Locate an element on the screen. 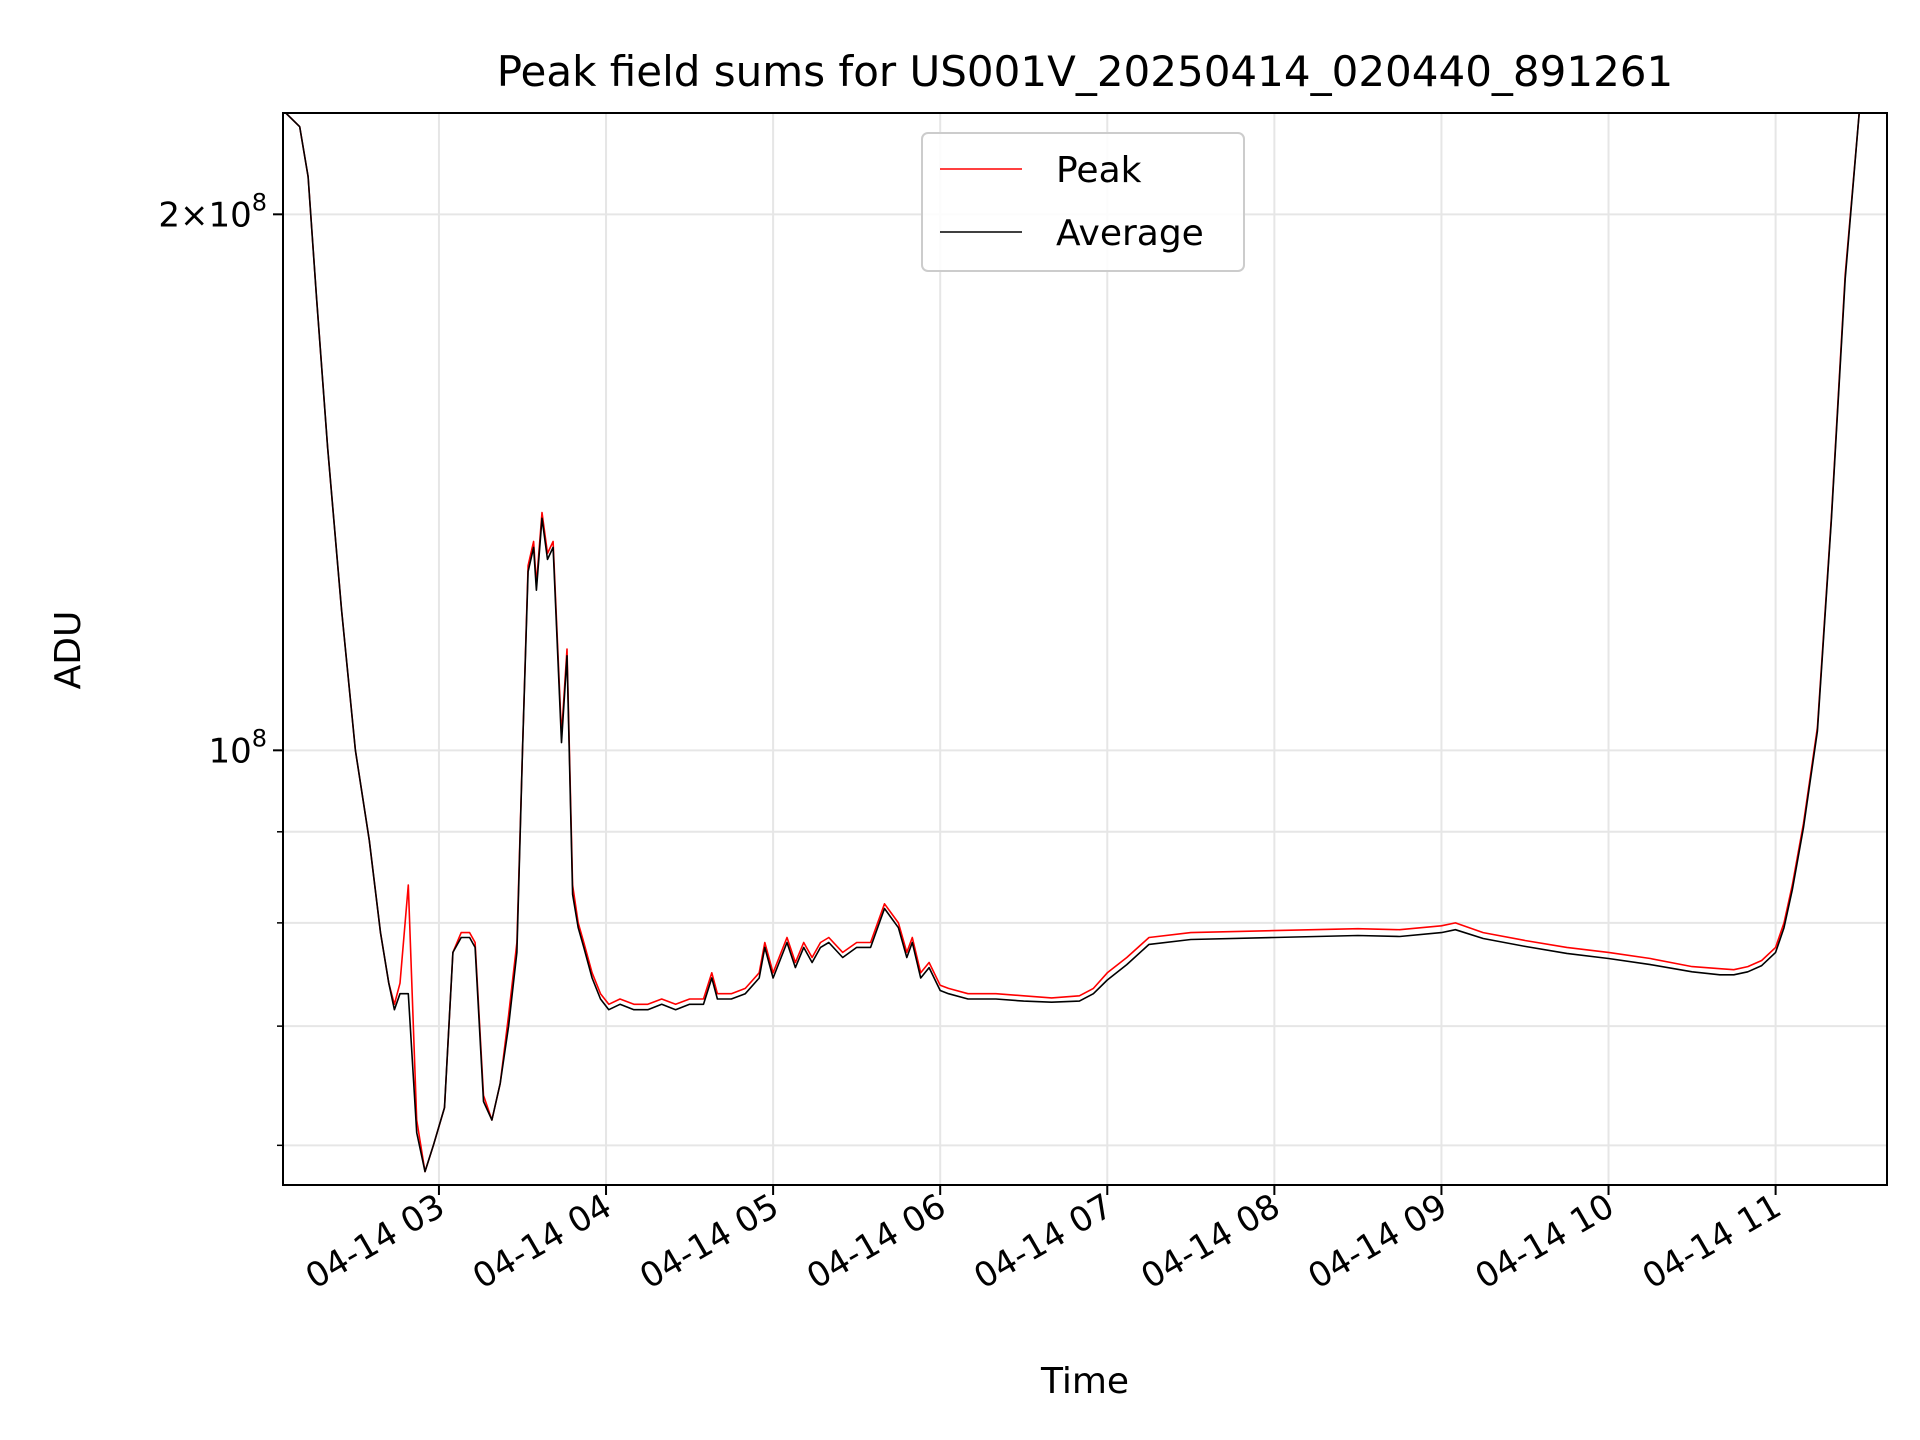  legend: Peak Average is located at coordinates (1083, 202).